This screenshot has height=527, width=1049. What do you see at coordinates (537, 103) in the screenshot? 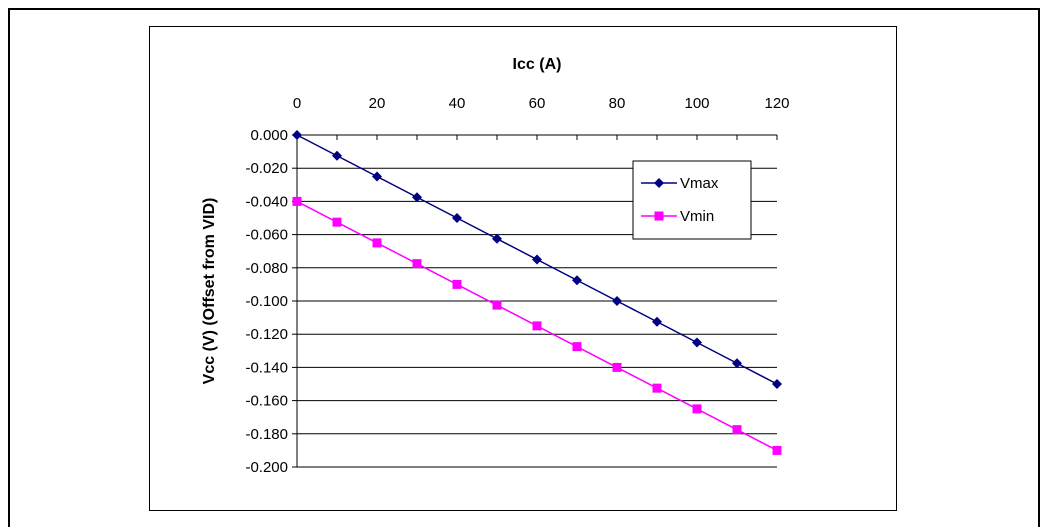
I see `x-tick-label: 60` at bounding box center [537, 103].